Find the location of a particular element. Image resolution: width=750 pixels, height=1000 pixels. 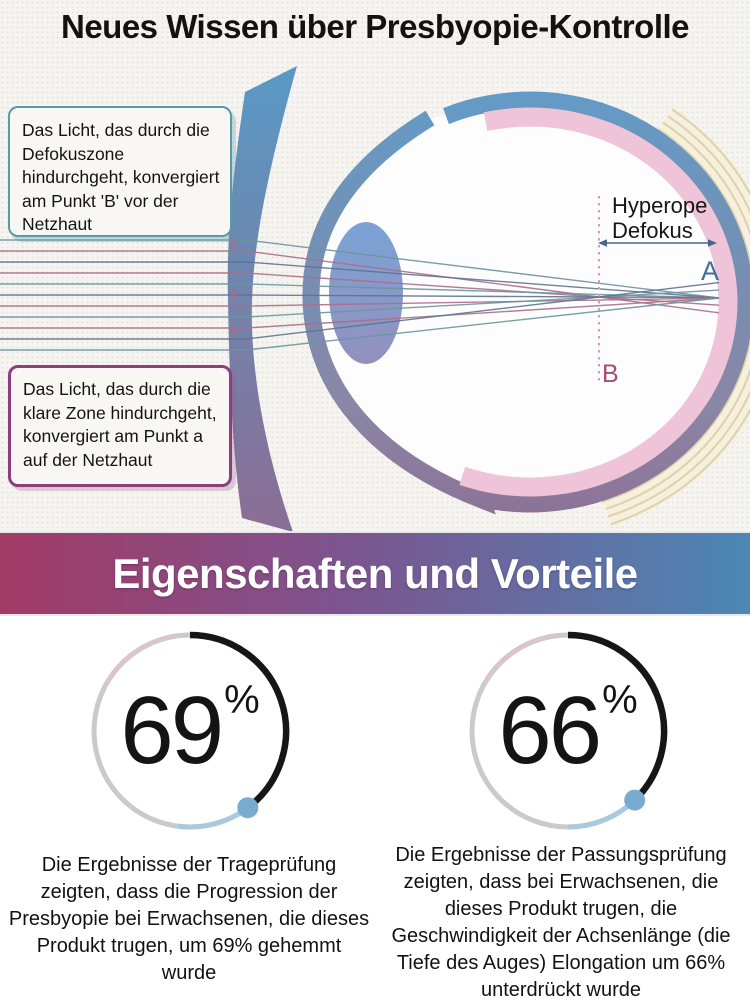

point-b-label: B is located at coordinates (610, 374).